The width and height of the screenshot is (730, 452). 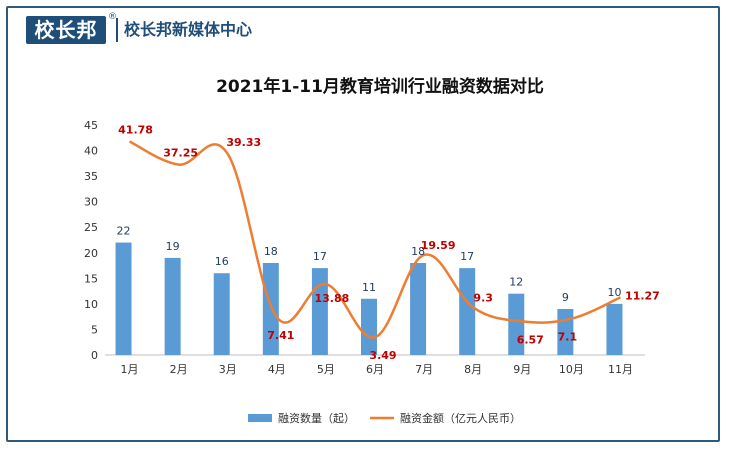 What do you see at coordinates (438, 245) in the screenshot?
I see `line-value-label: 19.59` at bounding box center [438, 245].